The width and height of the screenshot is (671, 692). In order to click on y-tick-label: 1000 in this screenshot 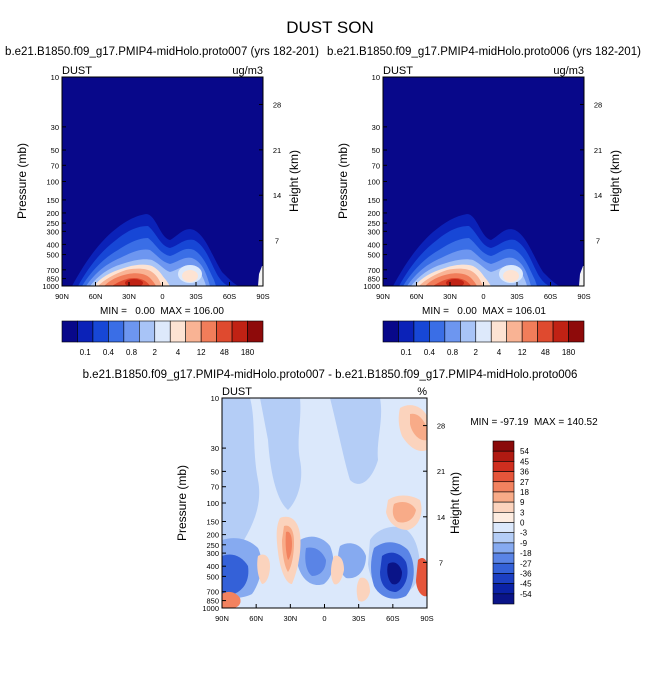, I will do `click(50, 286)`.